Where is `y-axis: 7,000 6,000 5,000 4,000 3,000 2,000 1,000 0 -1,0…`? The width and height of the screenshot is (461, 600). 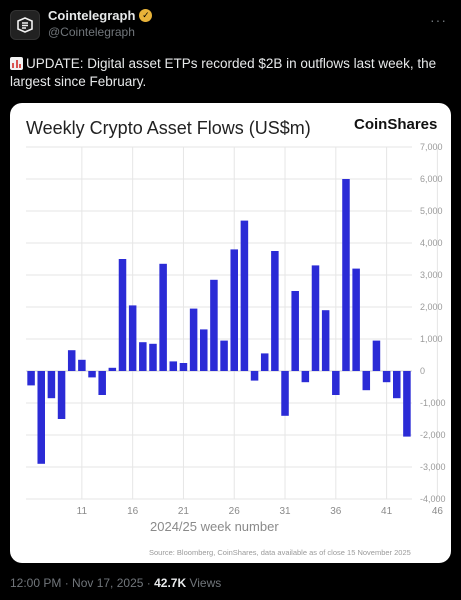
y-axis: 7,000 6,000 5,000 4,000 3,000 2,000 1,000 0 -1,0… is located at coordinates (433, 323).